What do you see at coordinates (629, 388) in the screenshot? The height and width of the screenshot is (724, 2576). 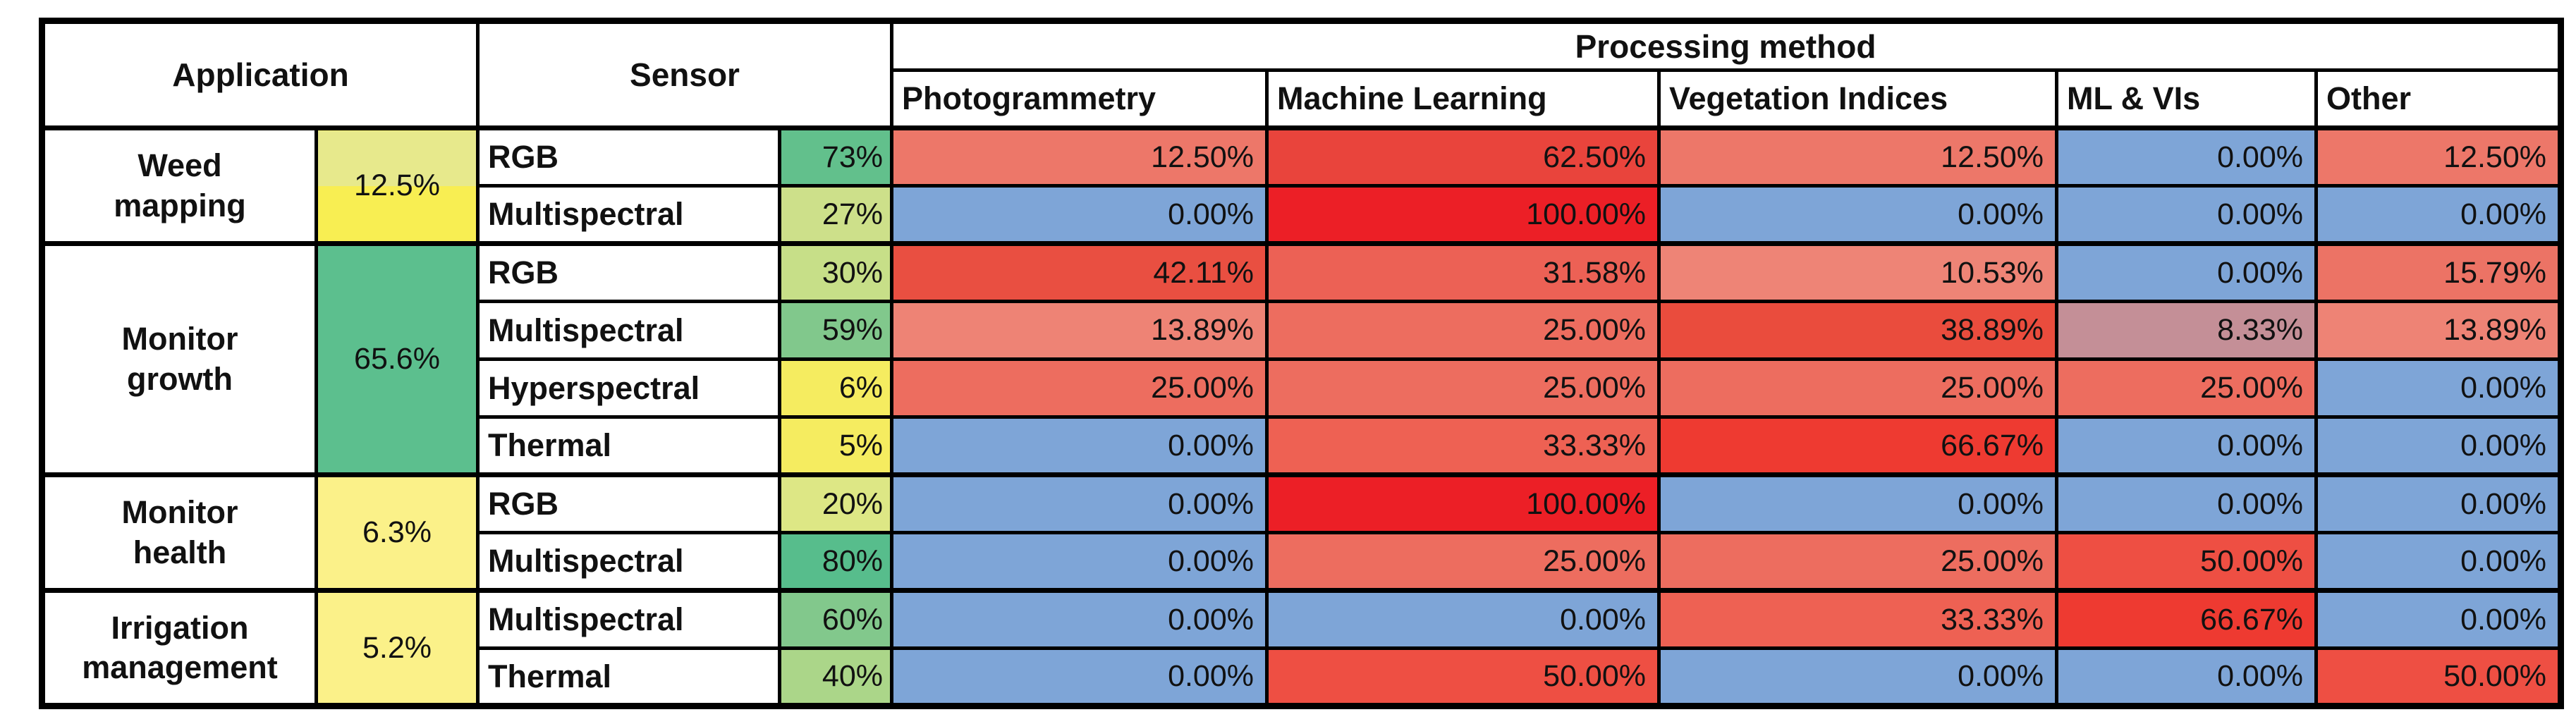 I see `sensor-name-cell: Hyperspectral` at bounding box center [629, 388].